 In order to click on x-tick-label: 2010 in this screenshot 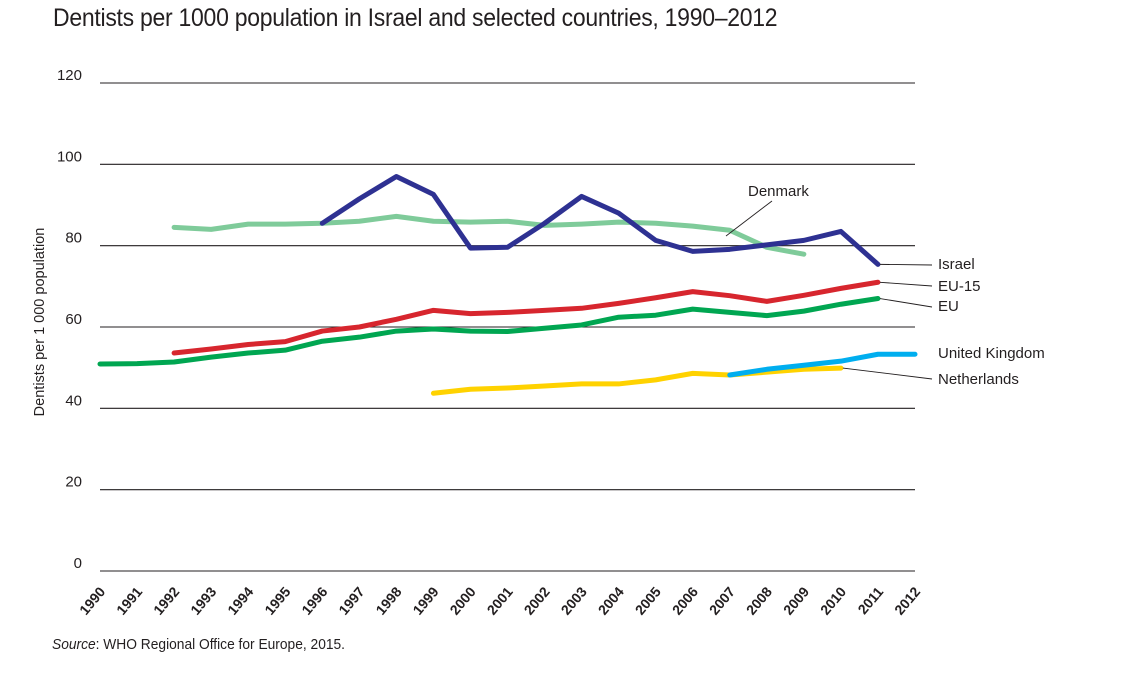, I will do `click(833, 600)`.